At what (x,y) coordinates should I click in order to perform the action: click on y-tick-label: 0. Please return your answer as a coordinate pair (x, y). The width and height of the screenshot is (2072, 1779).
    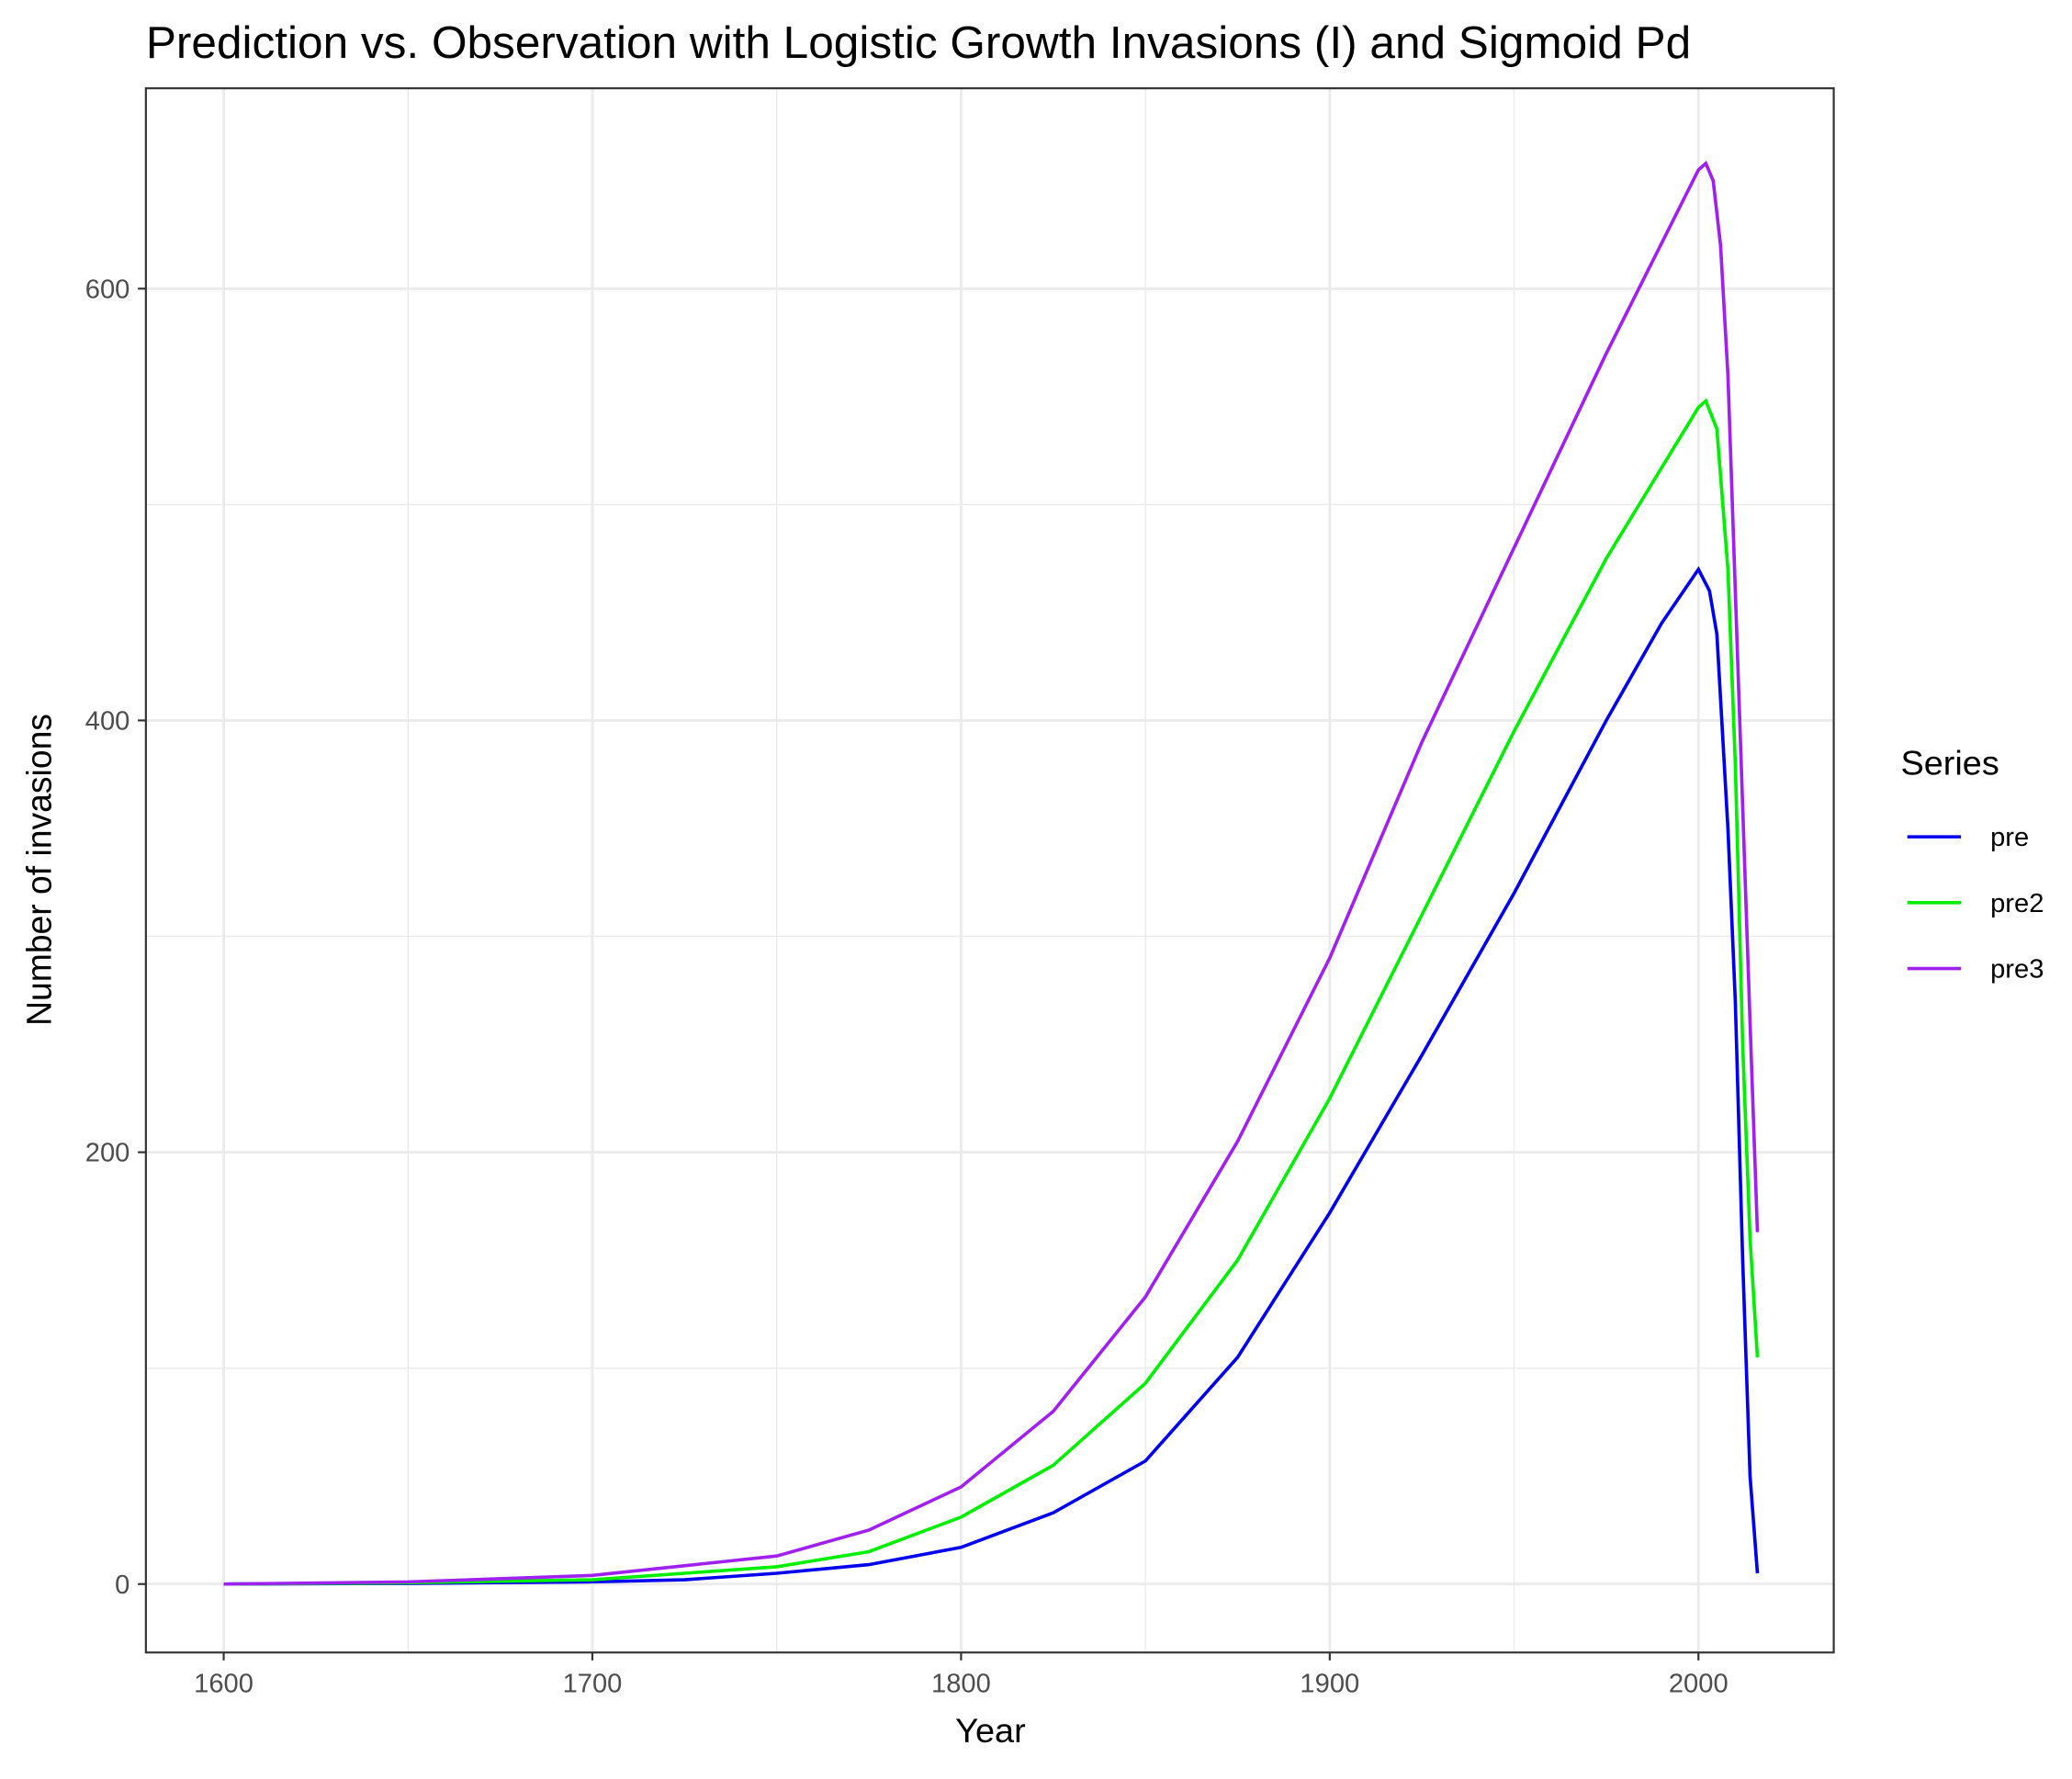
    Looking at the image, I should click on (123, 1585).